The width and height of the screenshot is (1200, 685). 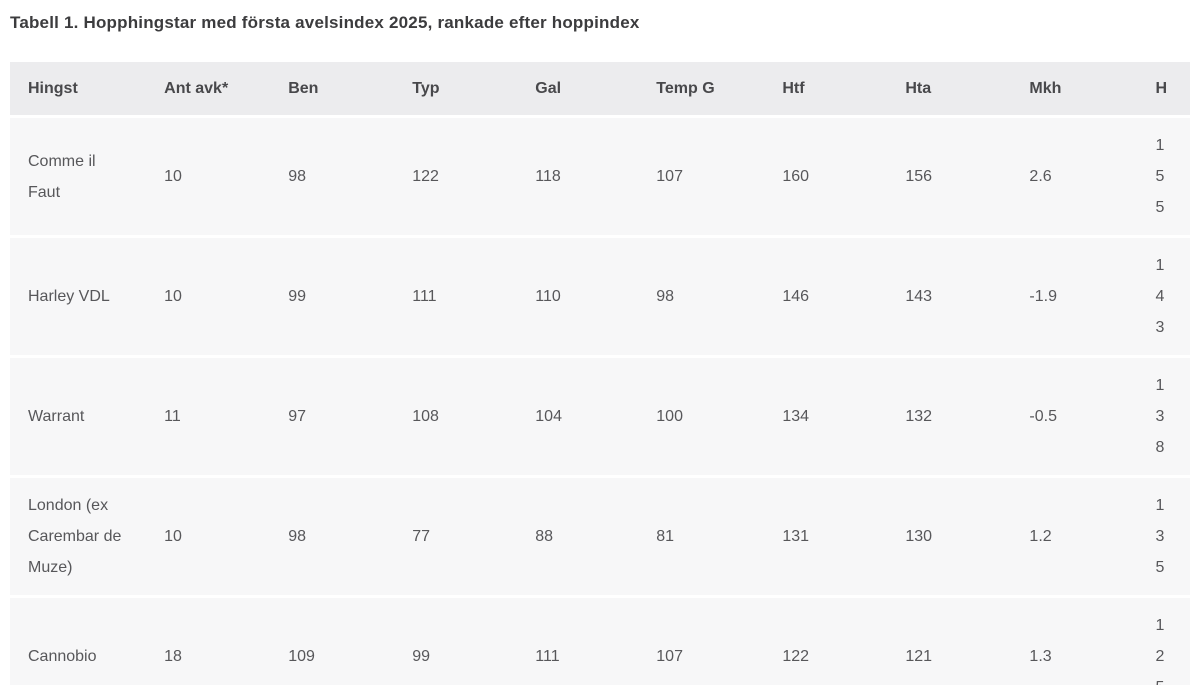 What do you see at coordinates (701, 88) in the screenshot?
I see `column-header-temp-g: Temp G` at bounding box center [701, 88].